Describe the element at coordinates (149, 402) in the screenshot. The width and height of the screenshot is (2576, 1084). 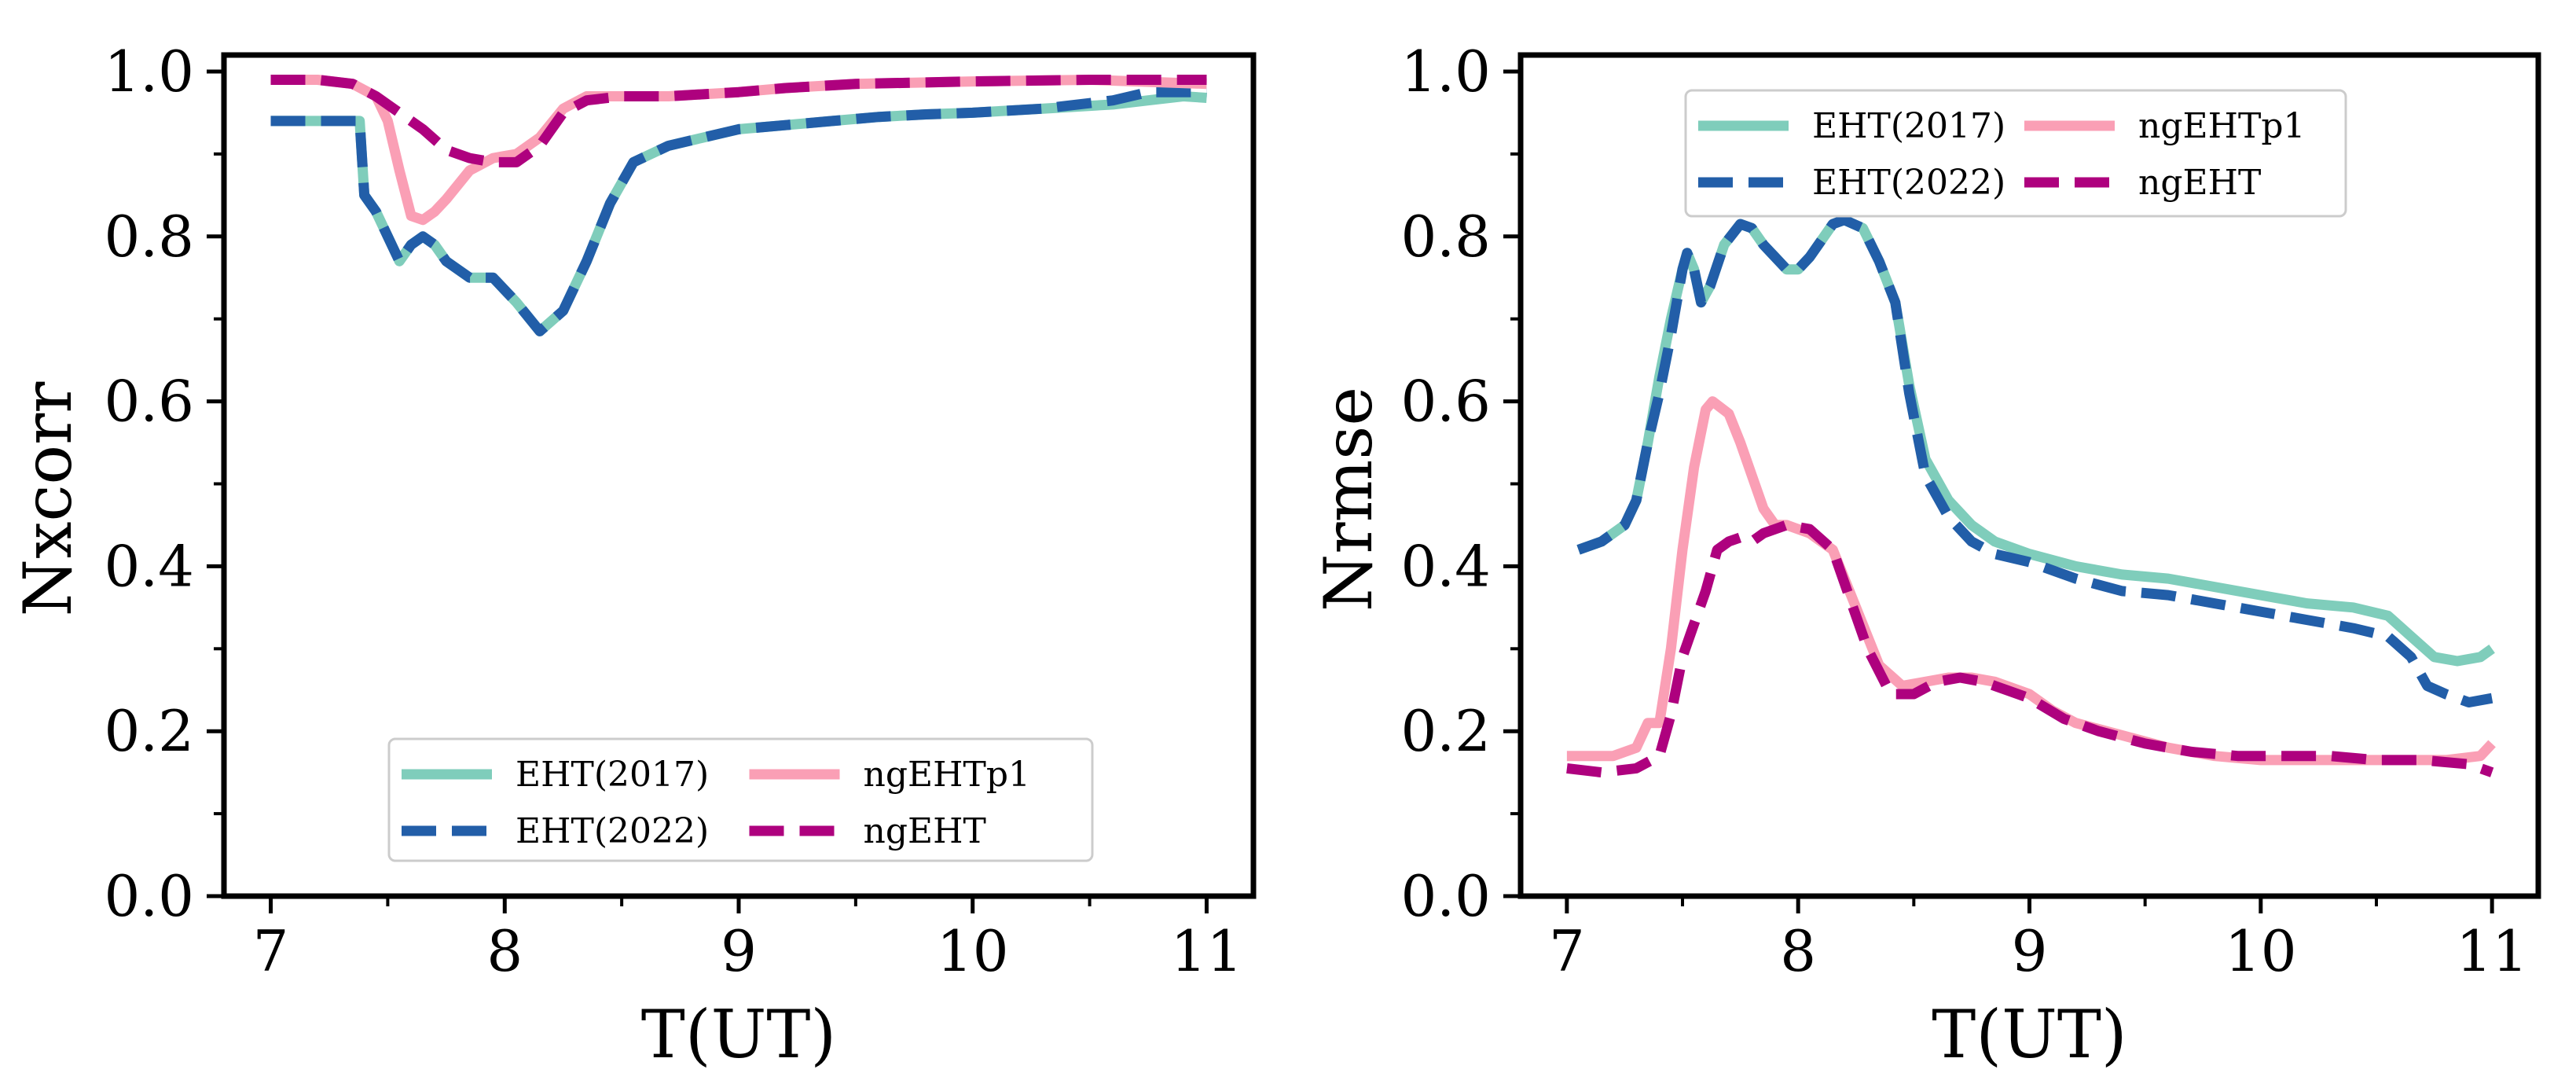
I see `nxcorr-y-tick-label: 0.6` at that location.